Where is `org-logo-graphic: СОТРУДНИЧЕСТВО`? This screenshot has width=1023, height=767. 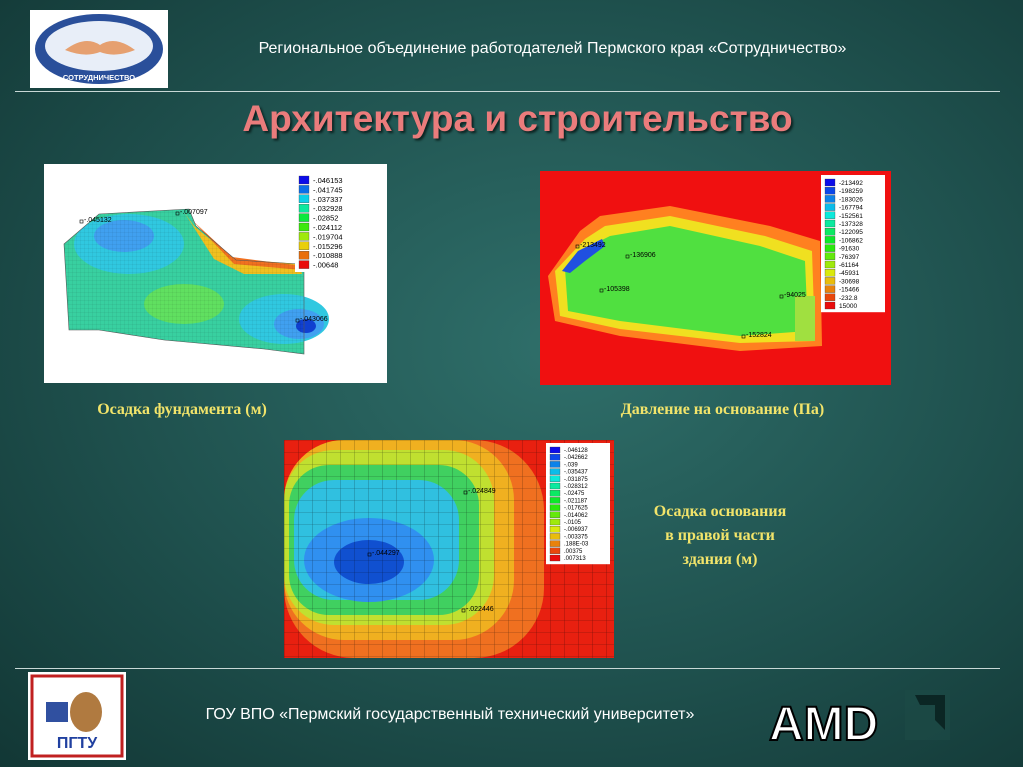
org-logo-graphic: СОТРУДНИЧЕСТВО is located at coordinates (99, 49).